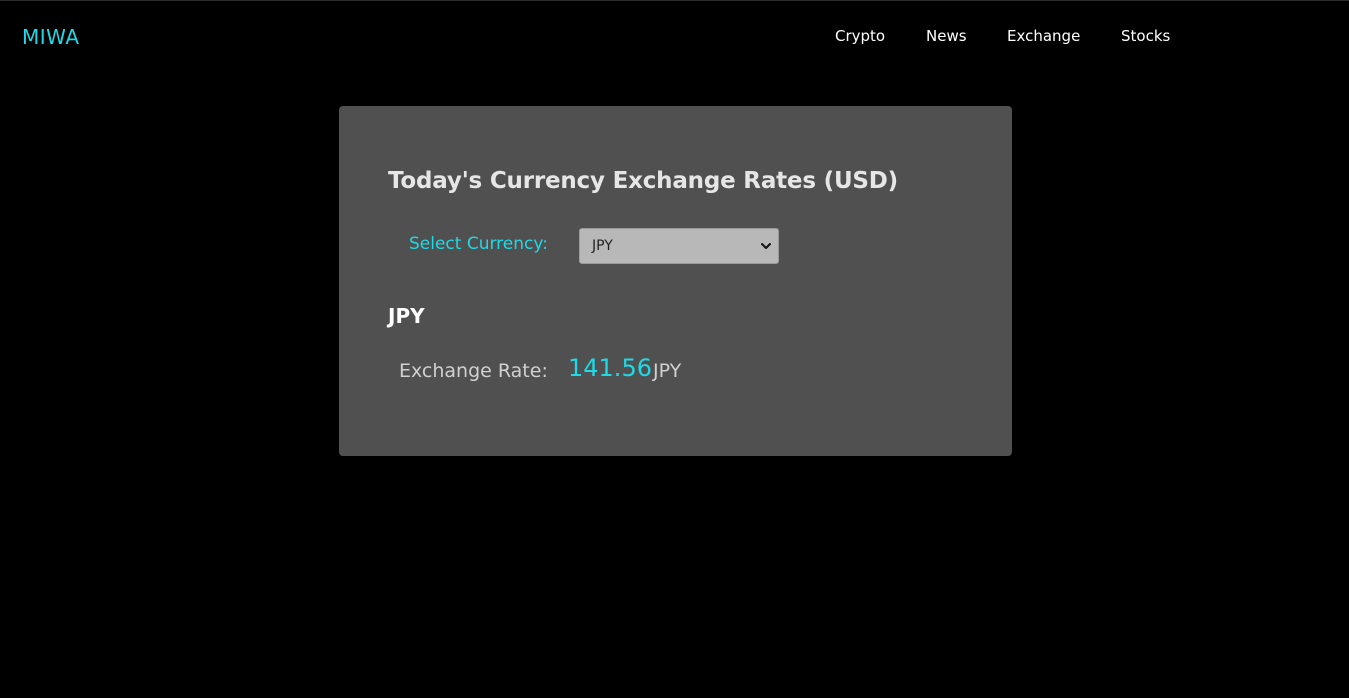  What do you see at coordinates (406, 316) in the screenshot?
I see `currency-heading: JPY` at bounding box center [406, 316].